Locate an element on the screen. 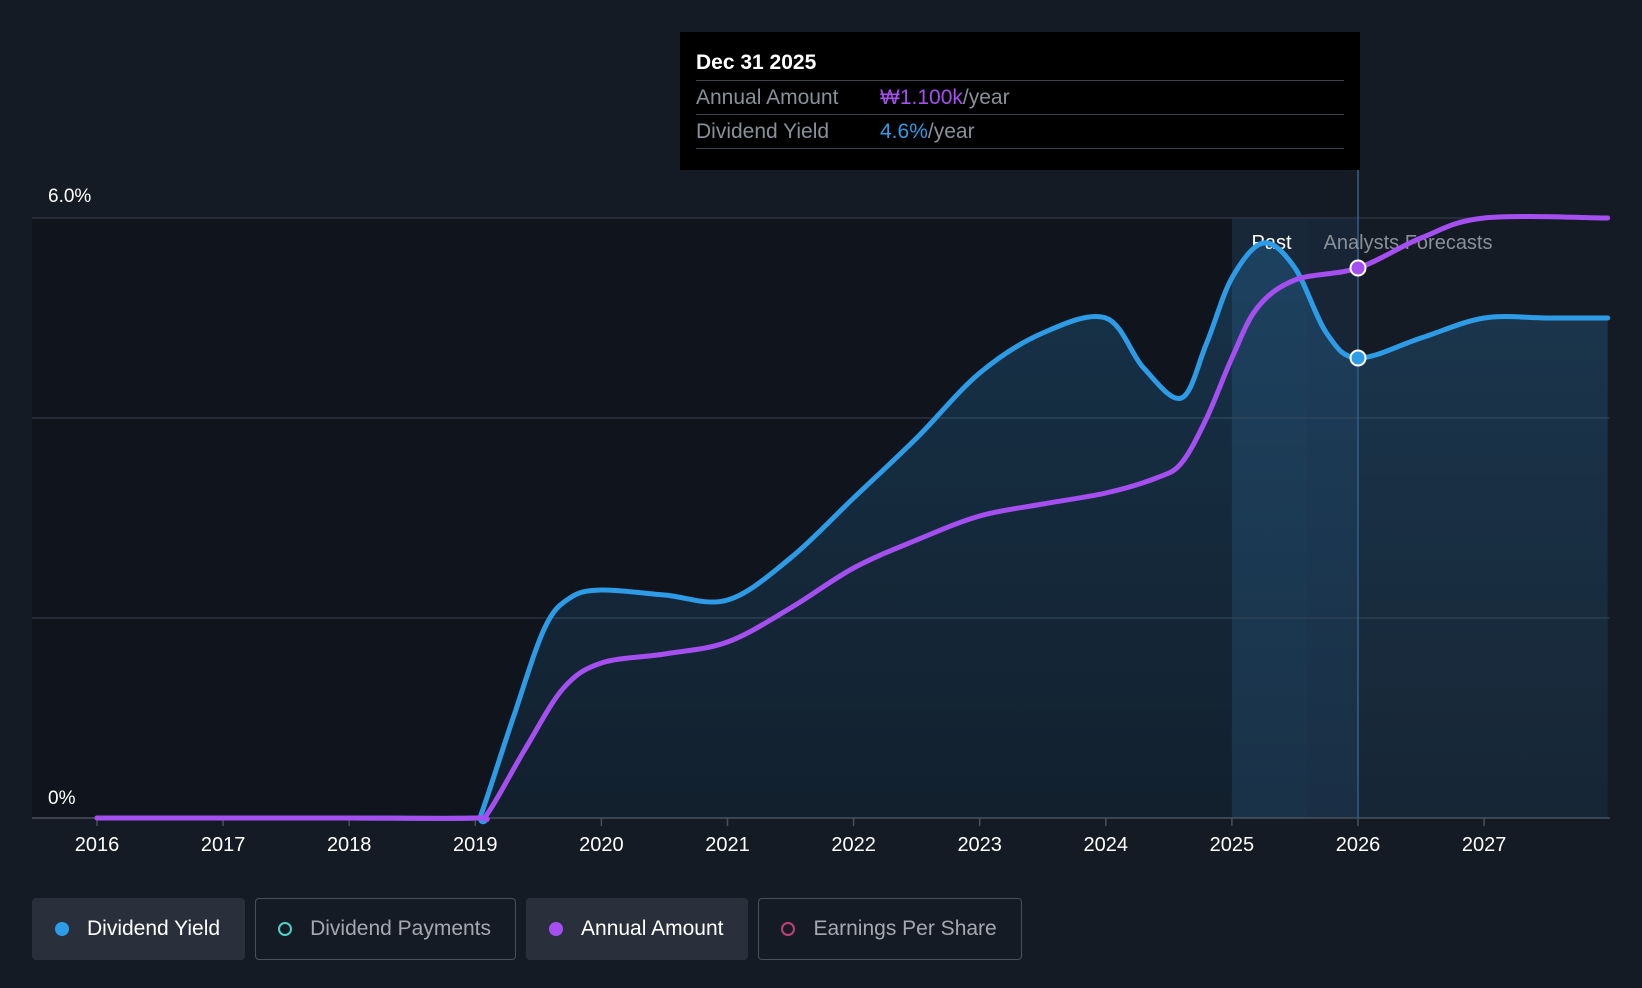 Image resolution: width=1642 pixels, height=988 pixels. x-tick-label: 2021 is located at coordinates (727, 845).